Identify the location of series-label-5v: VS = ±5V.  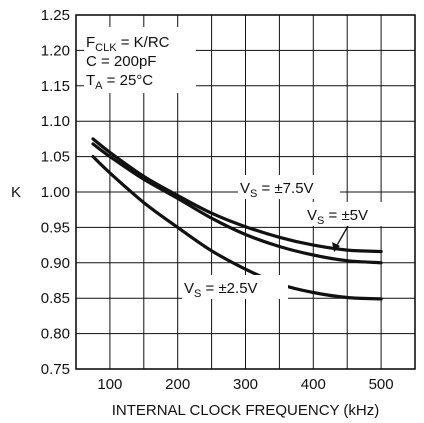
(337, 217).